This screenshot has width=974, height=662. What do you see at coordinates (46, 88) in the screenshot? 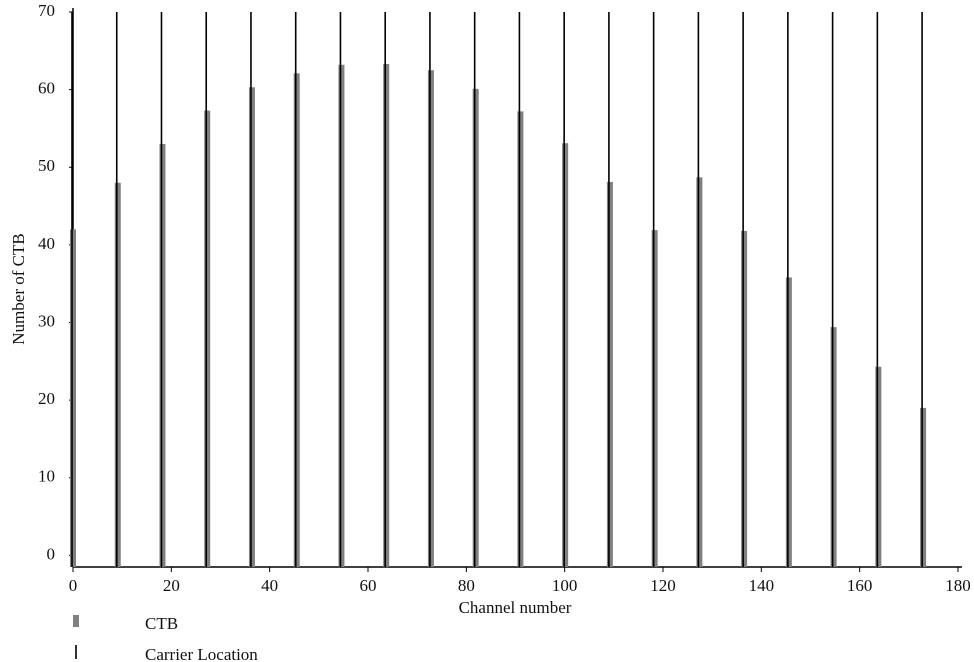
I see `y-tick-label: 60` at bounding box center [46, 88].